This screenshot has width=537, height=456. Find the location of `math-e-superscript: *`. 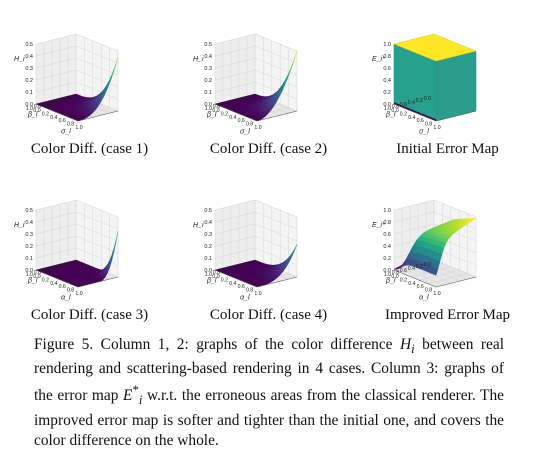

math-e-superscript: * is located at coordinates (135, 389).